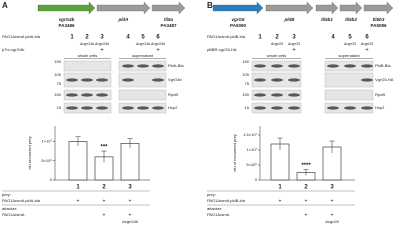  I want to click on lane-number: 3, so click(294, 38).